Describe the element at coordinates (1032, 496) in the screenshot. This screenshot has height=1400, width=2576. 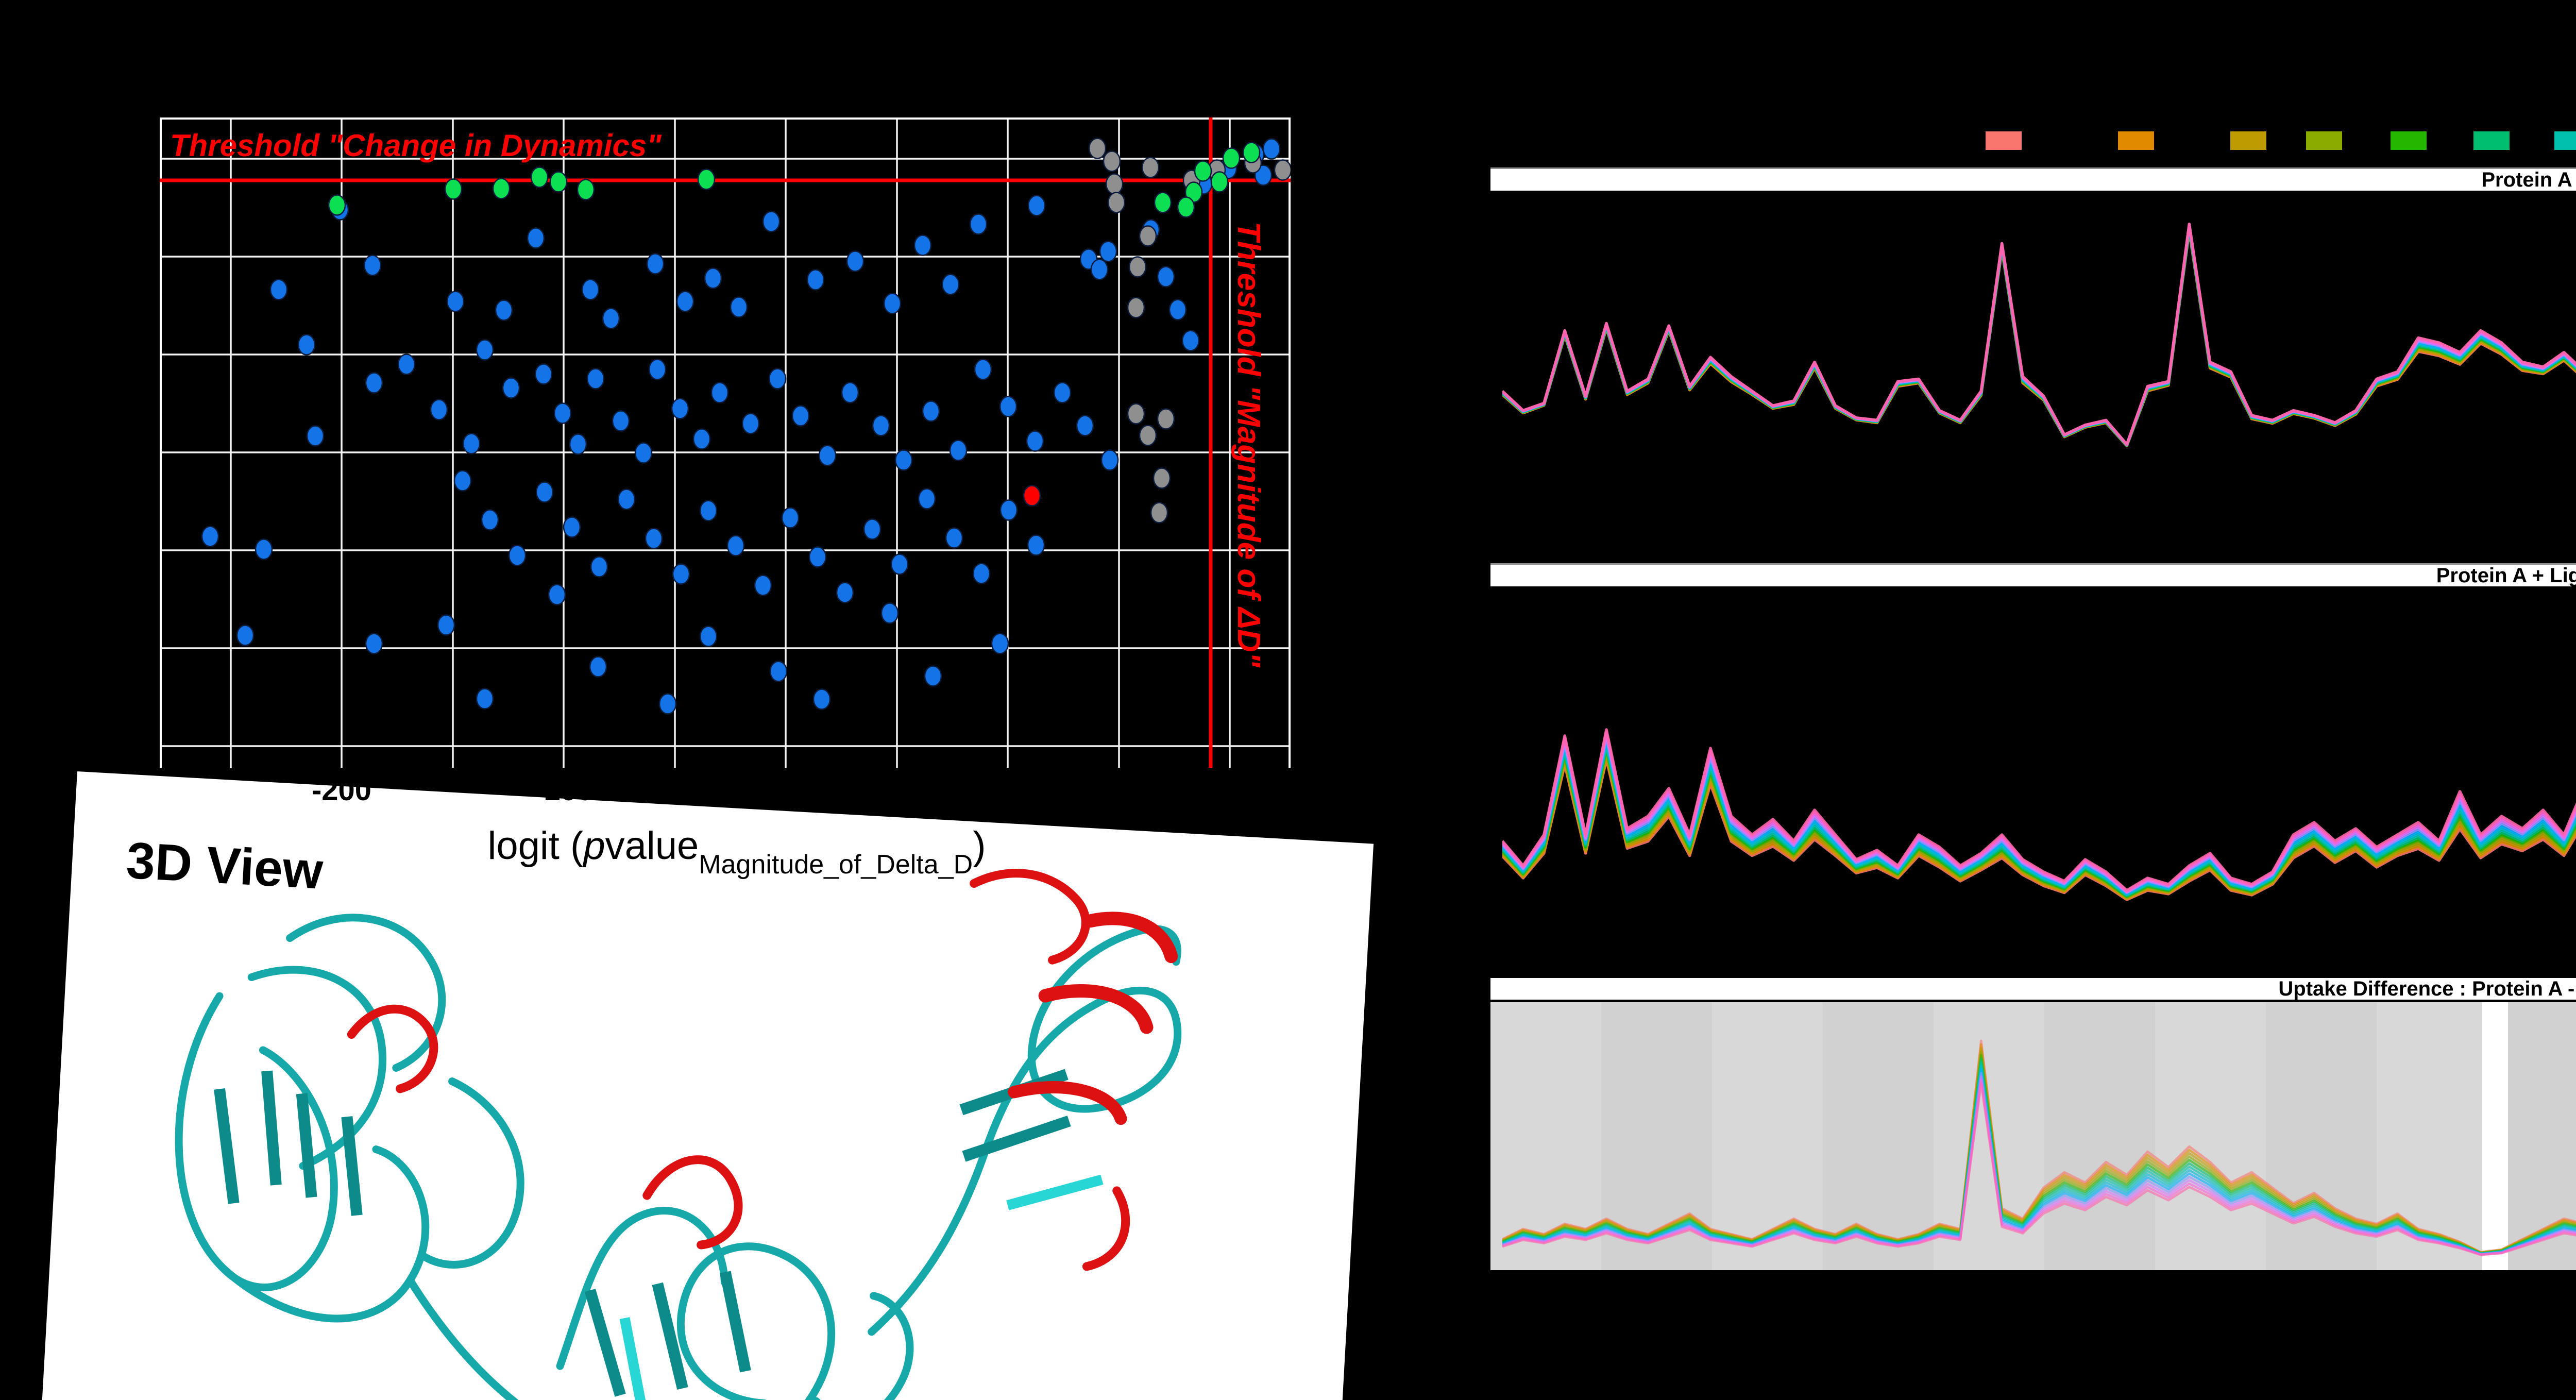
I see `volcano-dot-red` at that location.